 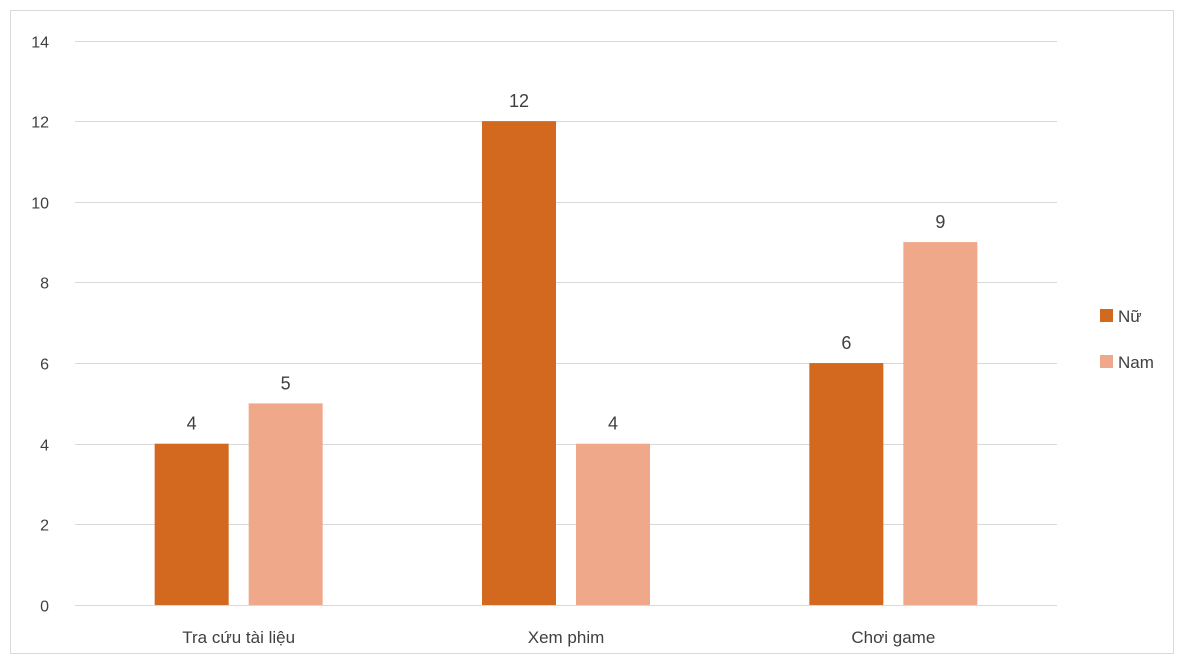 I want to click on x-axis-categories: Tra cứu tài liệu Xem phim Chơi game, so click(x=558, y=637).